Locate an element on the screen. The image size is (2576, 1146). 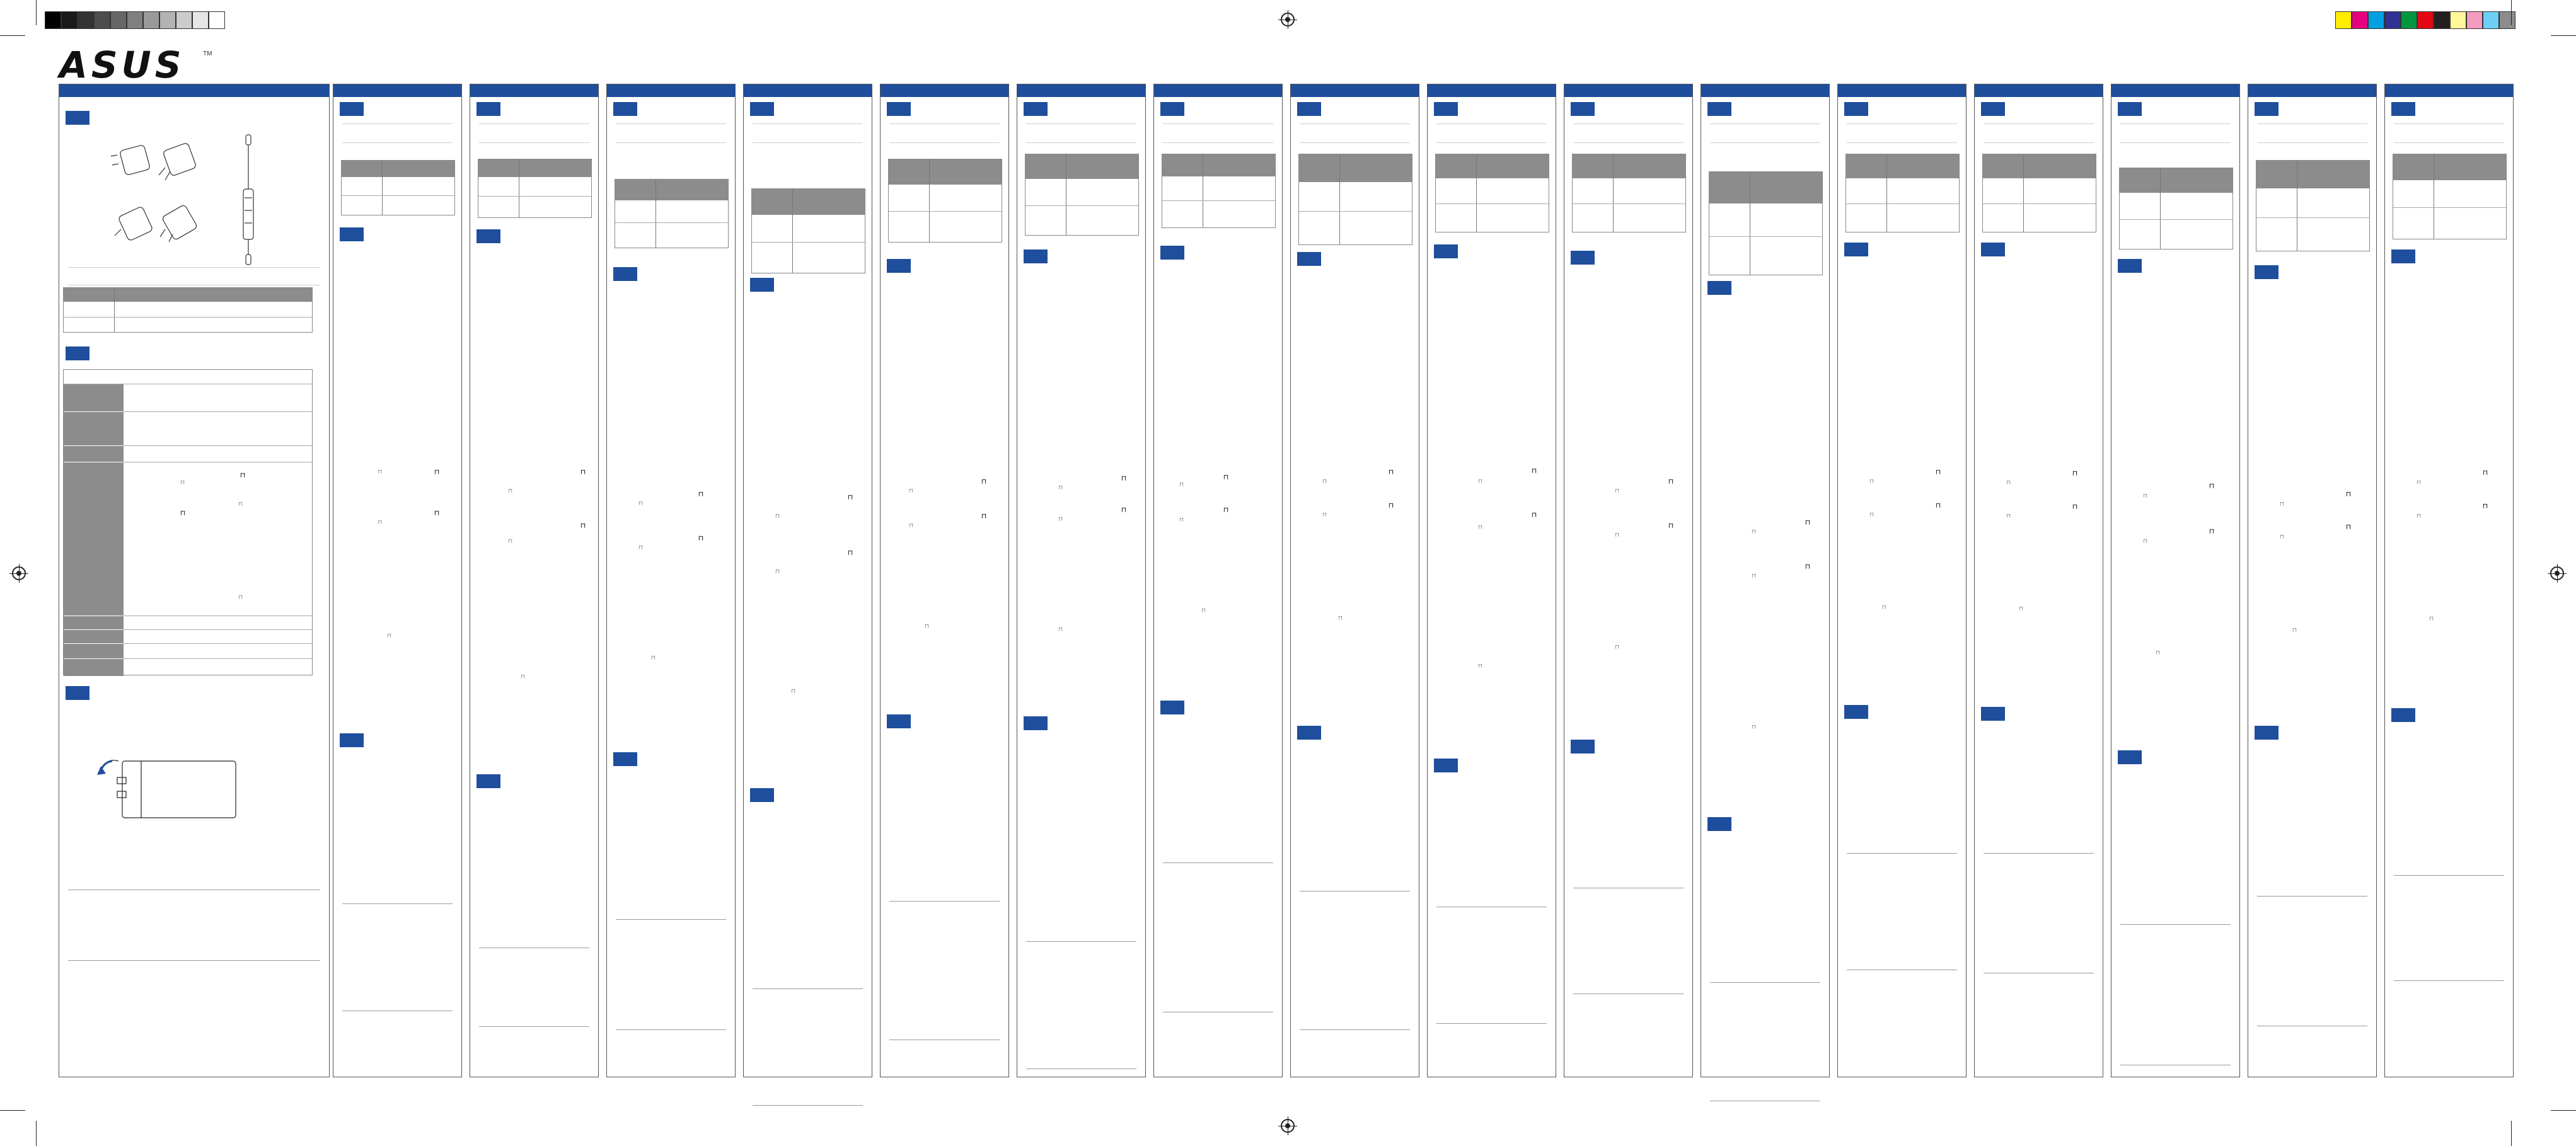
plug-folding-illustration is located at coordinates (166, 789).